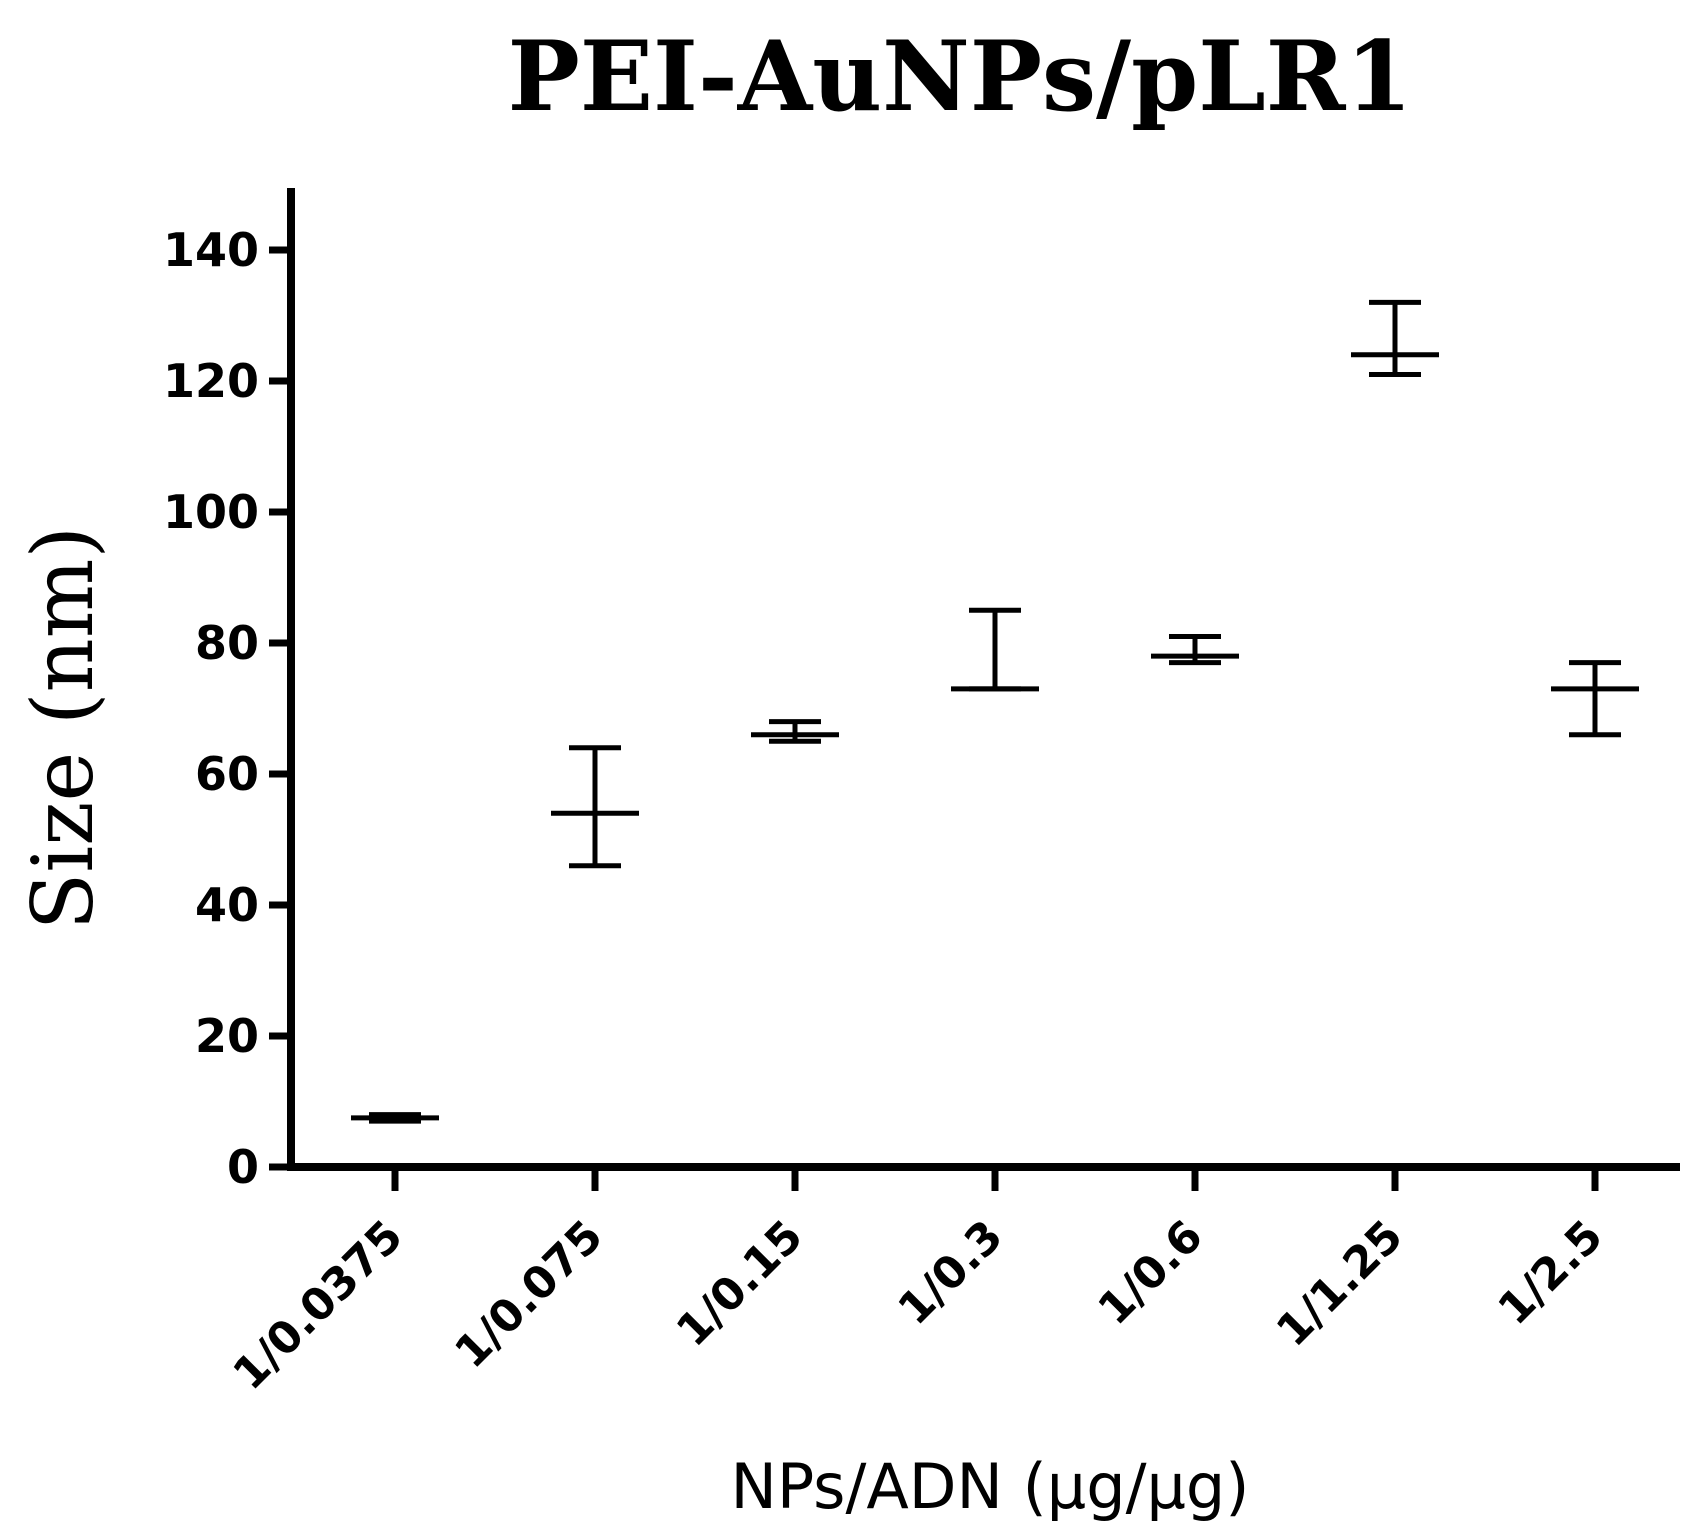  What do you see at coordinates (960, 76) in the screenshot?
I see `chart-title: PEI-AuNPs/pLR1` at bounding box center [960, 76].